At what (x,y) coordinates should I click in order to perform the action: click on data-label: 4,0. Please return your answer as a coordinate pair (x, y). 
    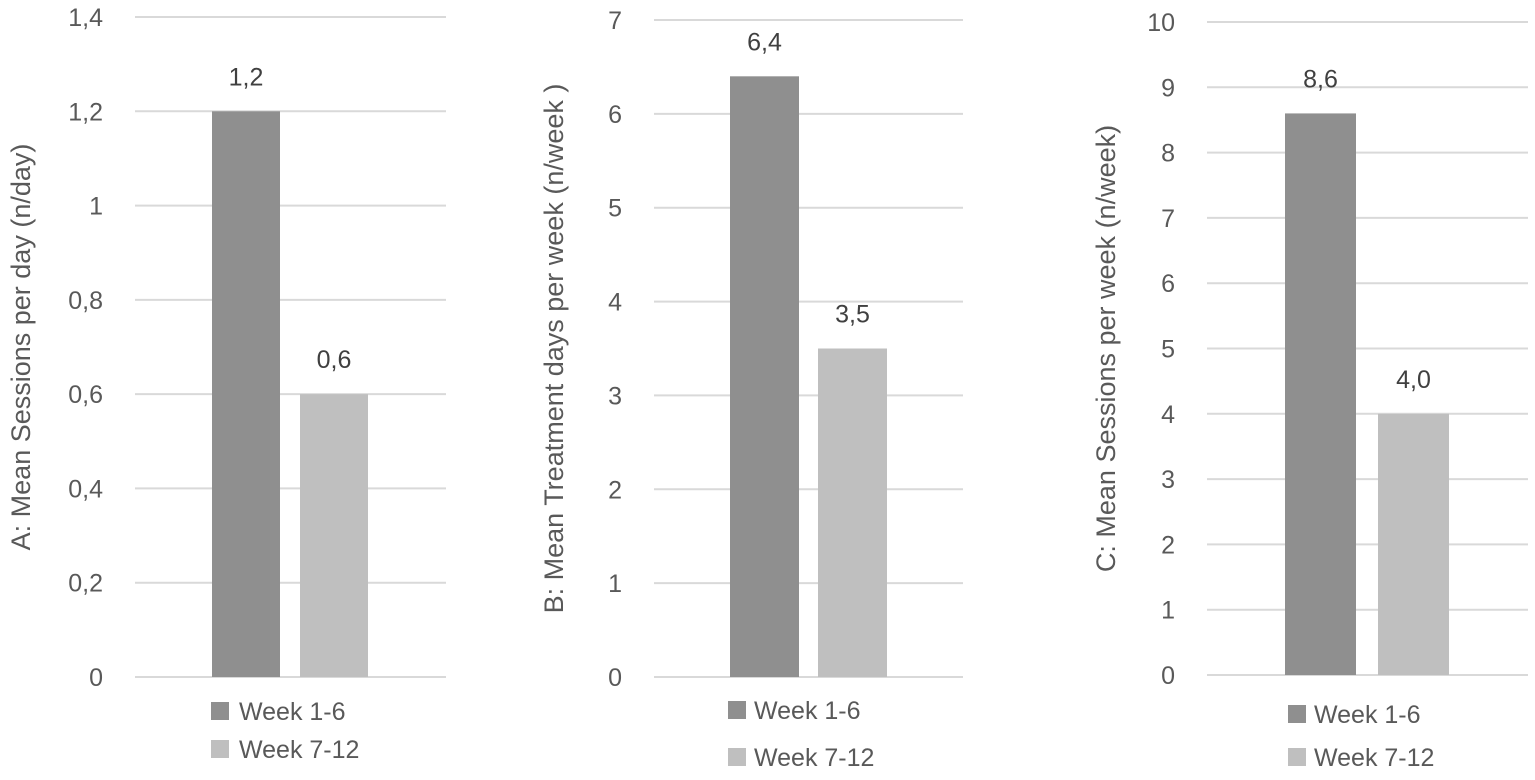
    Looking at the image, I should click on (1413, 380).